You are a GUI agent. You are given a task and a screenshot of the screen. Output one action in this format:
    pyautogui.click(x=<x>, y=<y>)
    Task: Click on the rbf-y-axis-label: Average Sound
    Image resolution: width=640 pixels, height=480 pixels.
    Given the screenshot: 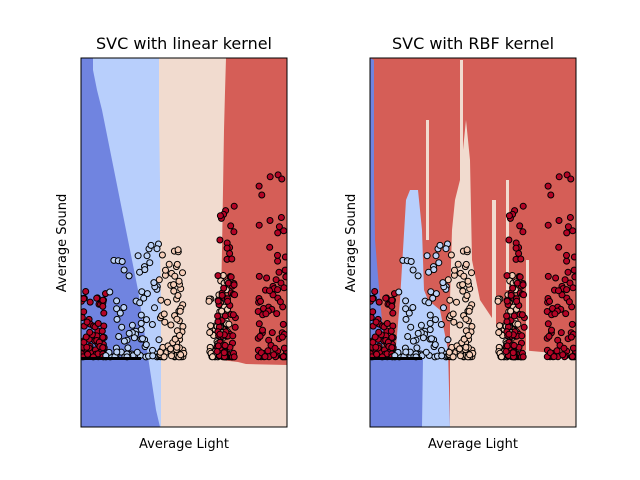 What is the action you would take?
    pyautogui.click(x=351, y=243)
    